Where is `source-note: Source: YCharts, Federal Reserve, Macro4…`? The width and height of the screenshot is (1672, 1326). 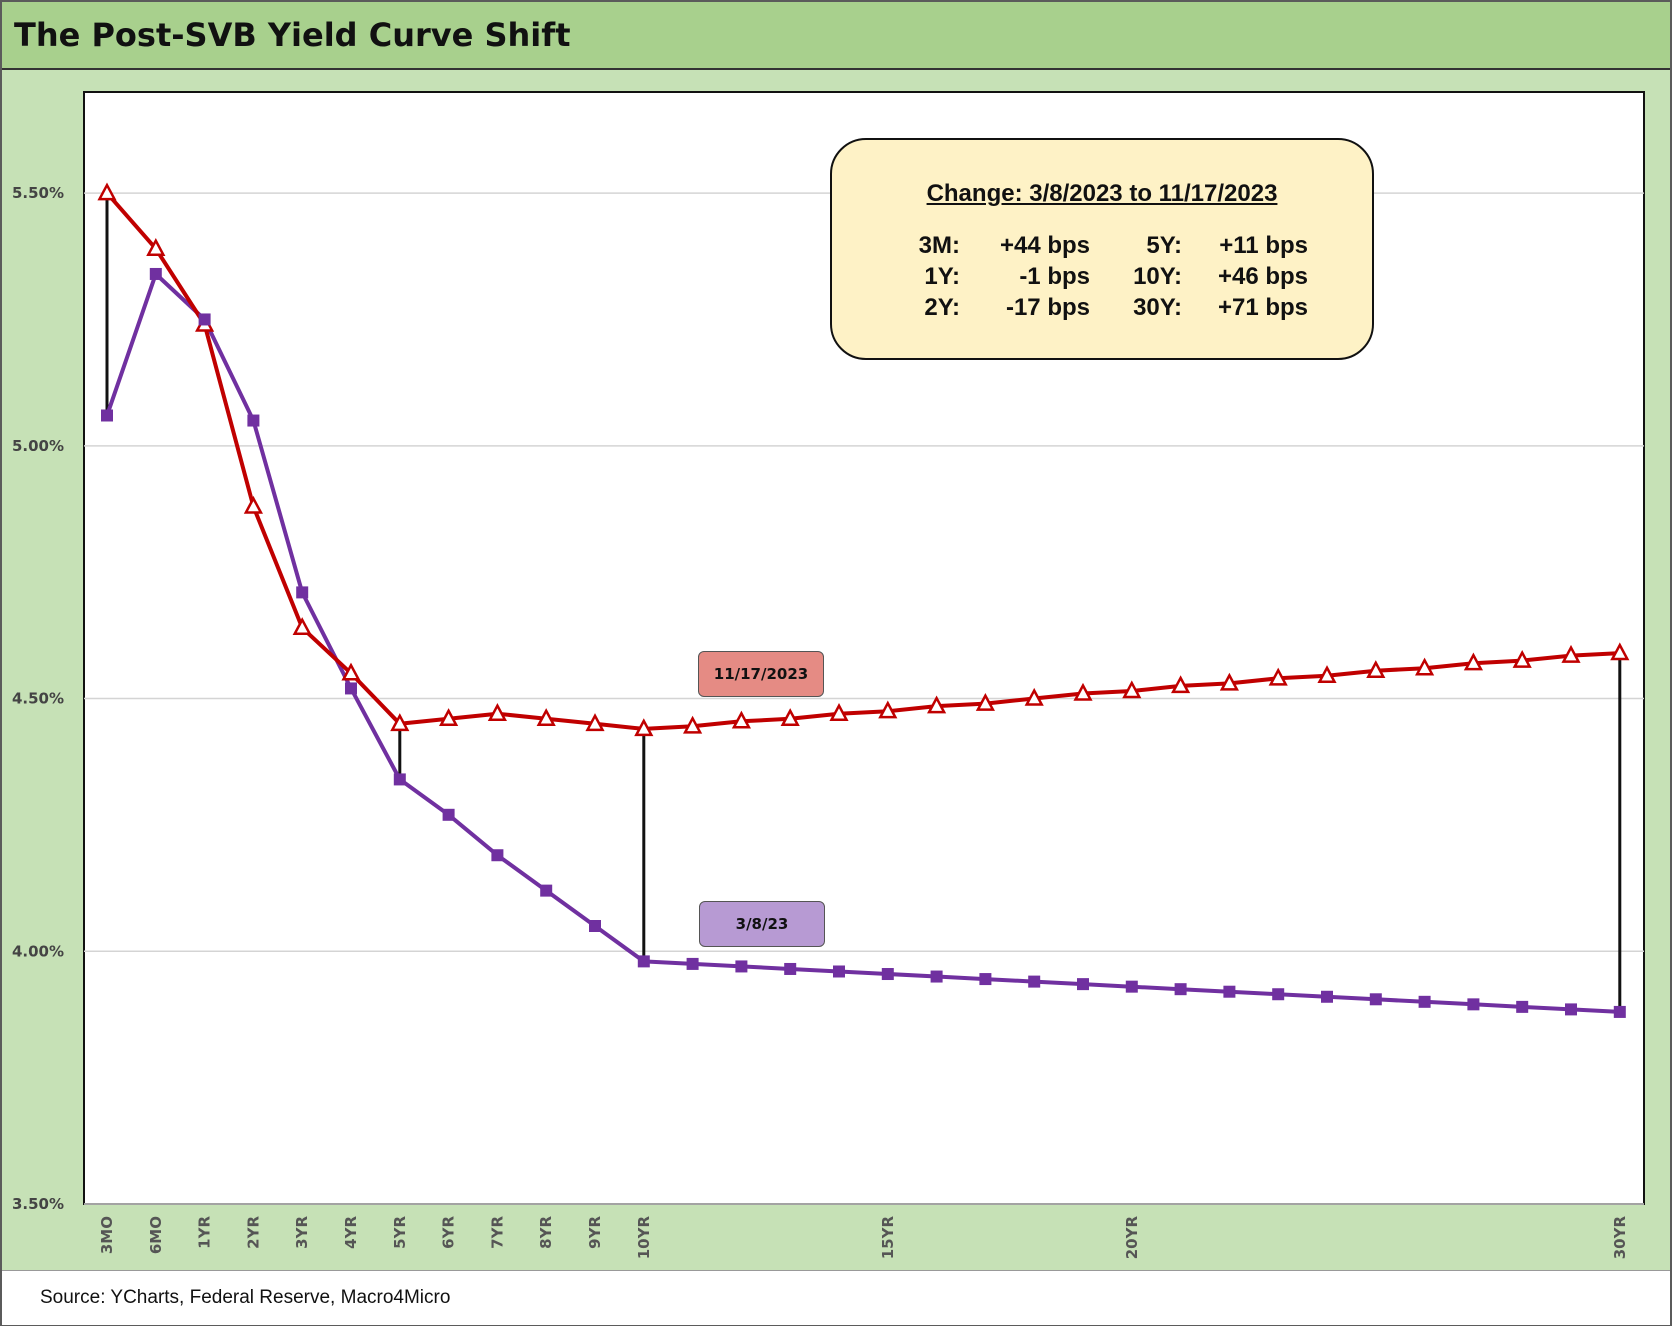
source-note: Source: YCharts, Federal Reserve, Macro4… is located at coordinates (245, 1297).